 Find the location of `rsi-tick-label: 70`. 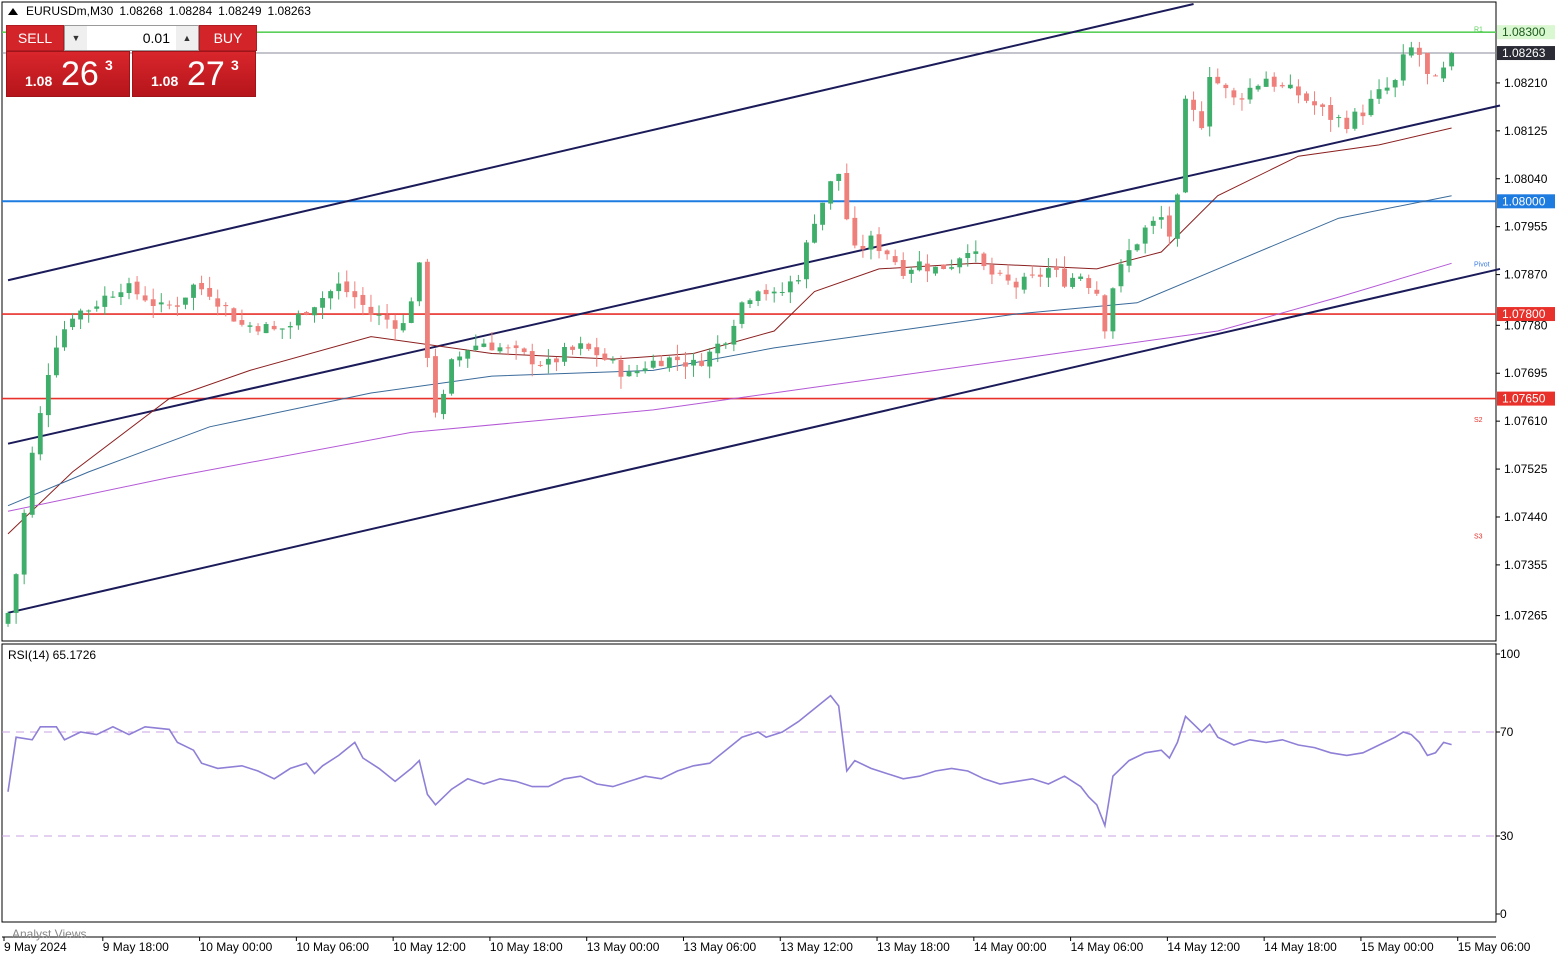

rsi-tick-label: 70 is located at coordinates (1507, 732).